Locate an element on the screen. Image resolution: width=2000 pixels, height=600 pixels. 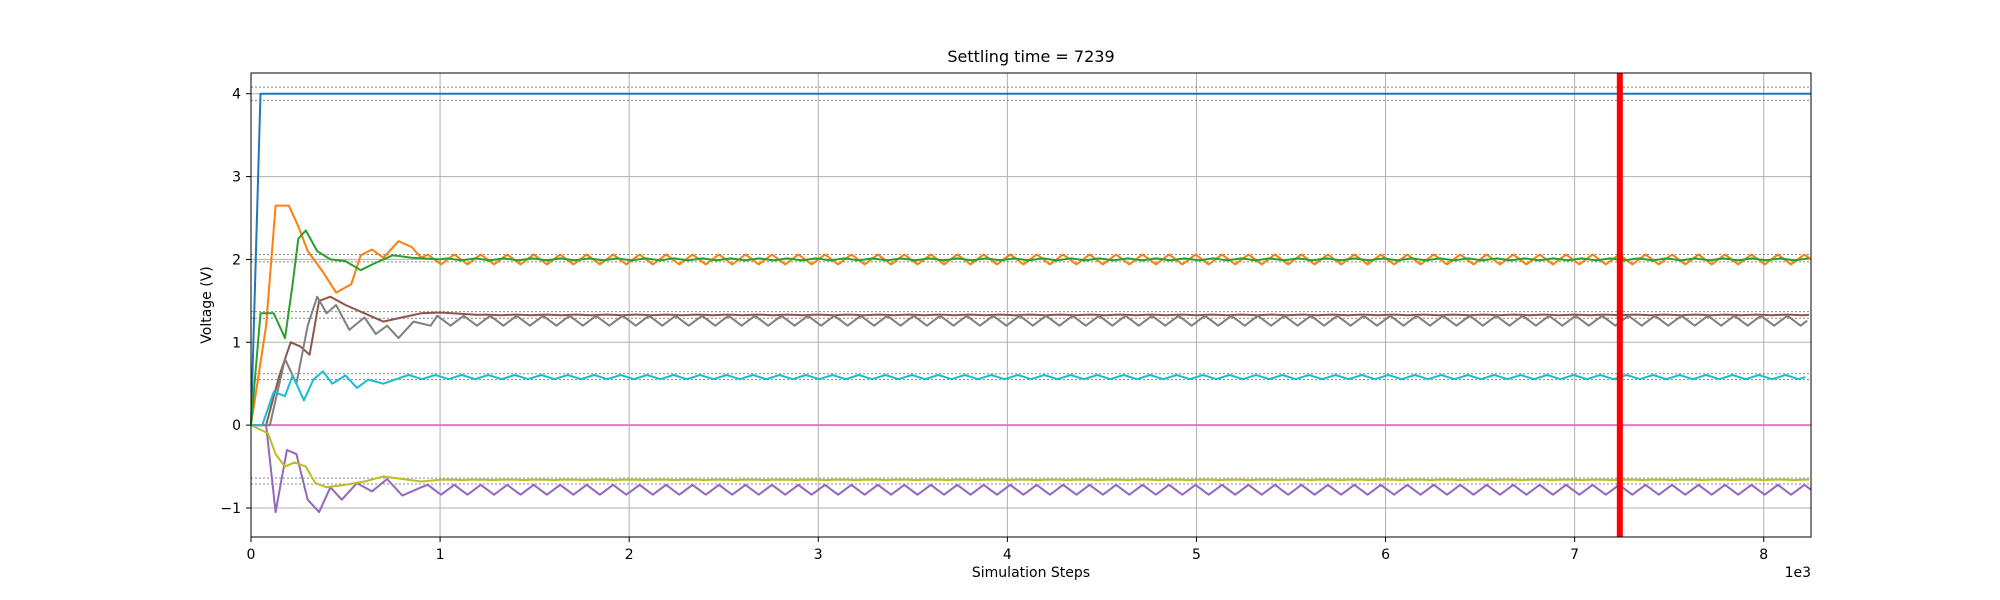
x-axis-label: Simulation Steps is located at coordinates (1031, 573).